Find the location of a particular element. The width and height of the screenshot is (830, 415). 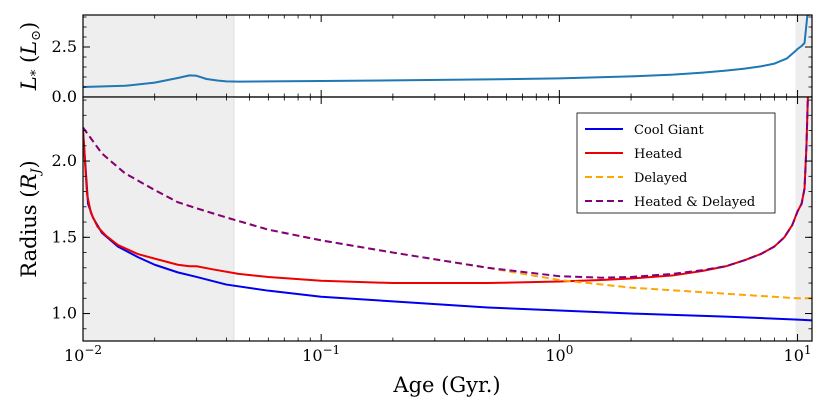

top-ylabel: L* (L⊙) is located at coordinates (30, 56).